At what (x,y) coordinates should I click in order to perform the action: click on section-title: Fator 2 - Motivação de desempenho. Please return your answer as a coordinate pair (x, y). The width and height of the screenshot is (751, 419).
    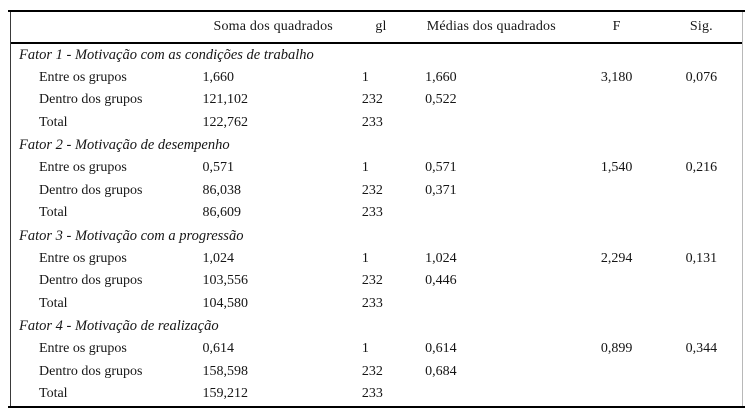
    Looking at the image, I should click on (124, 145).